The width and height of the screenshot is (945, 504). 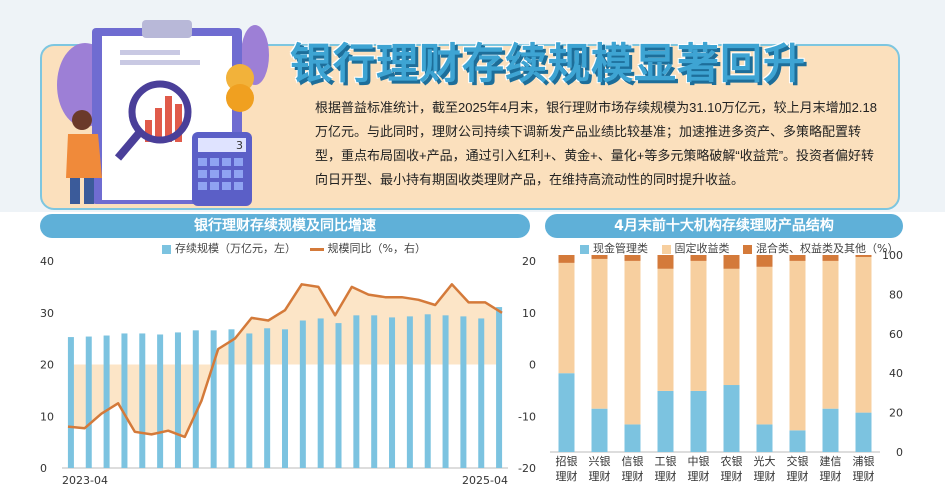 I want to click on institution-label-line1: 信银, so click(x=633, y=461).